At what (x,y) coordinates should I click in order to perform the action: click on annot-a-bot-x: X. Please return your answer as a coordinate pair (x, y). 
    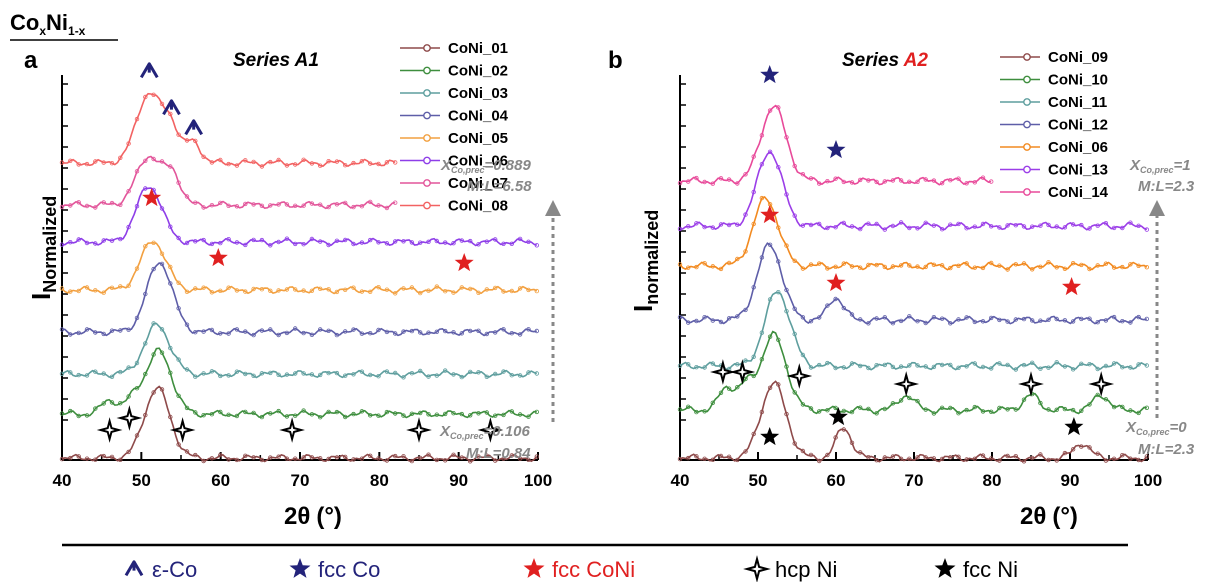
    Looking at the image, I should click on (445, 431).